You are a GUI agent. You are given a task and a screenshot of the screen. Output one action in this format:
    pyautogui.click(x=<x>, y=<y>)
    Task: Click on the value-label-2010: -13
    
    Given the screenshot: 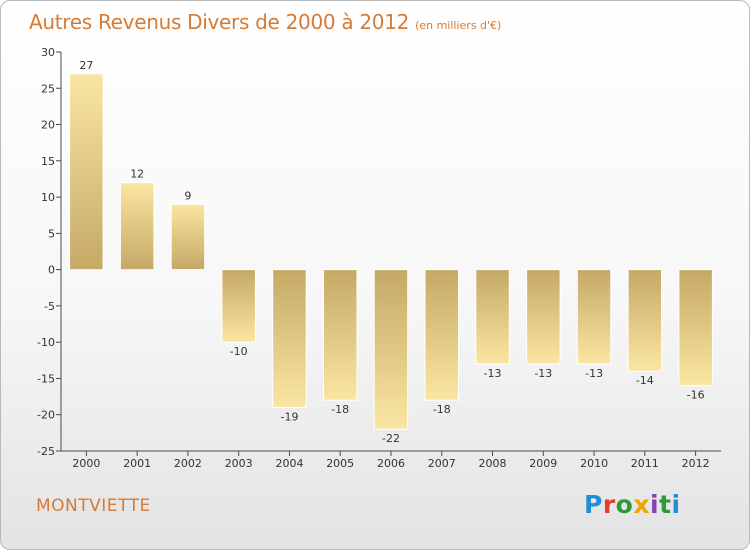 What is the action you would take?
    pyautogui.click(x=594, y=373)
    